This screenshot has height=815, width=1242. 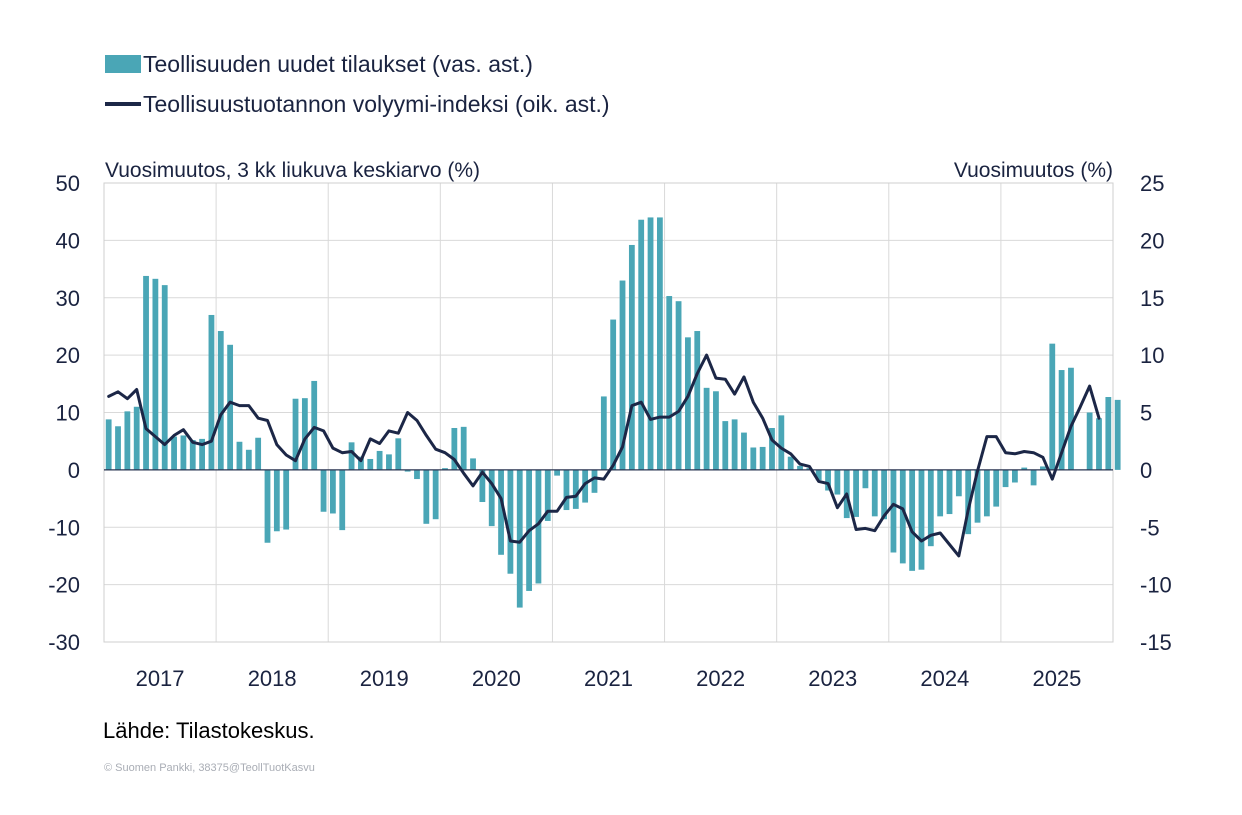 I want to click on y-right-tick-label: 15, so click(x=1152, y=298).